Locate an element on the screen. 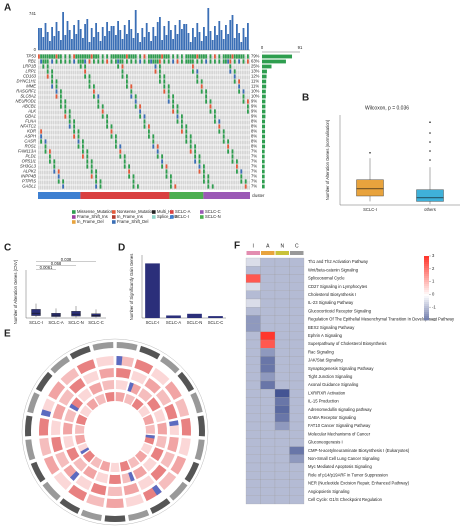 Image resolution: width=474 pixels, height=529 pixels. x-tick-label: SCLC-C is located at coordinates (216, 322).